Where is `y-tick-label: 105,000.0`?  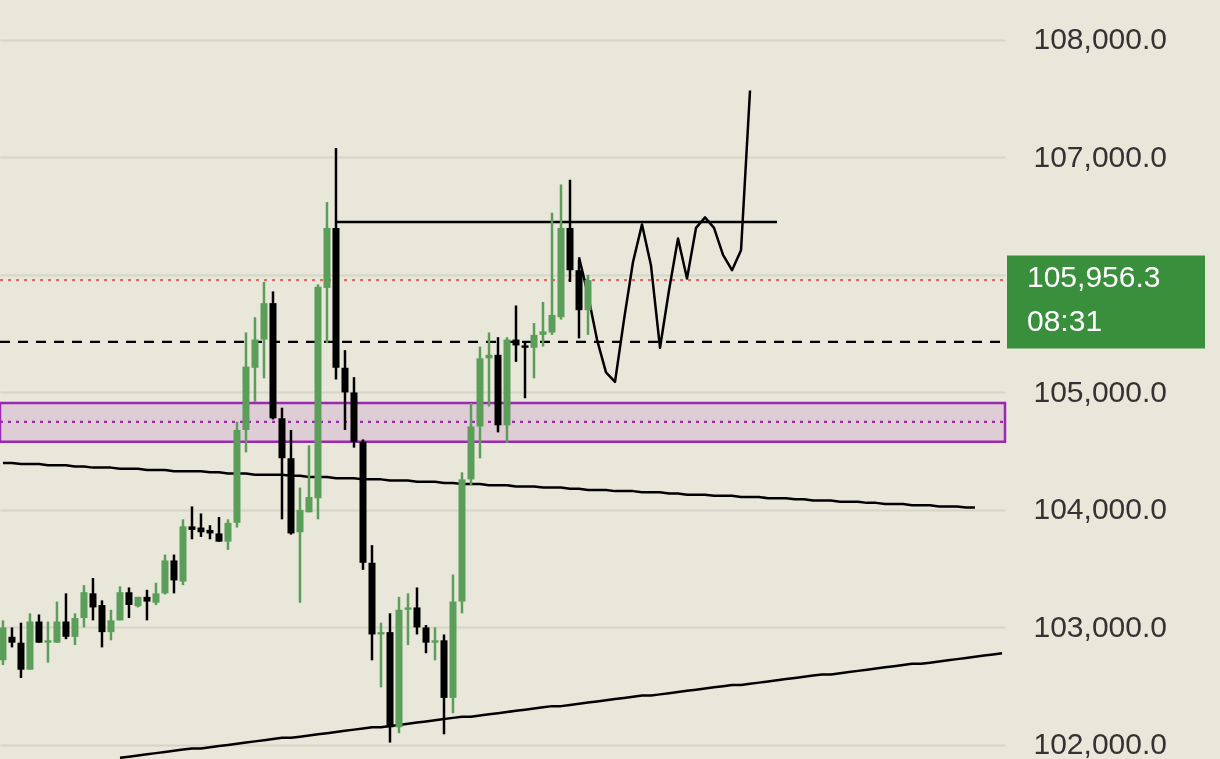 y-tick-label: 105,000.0 is located at coordinates (1100, 391).